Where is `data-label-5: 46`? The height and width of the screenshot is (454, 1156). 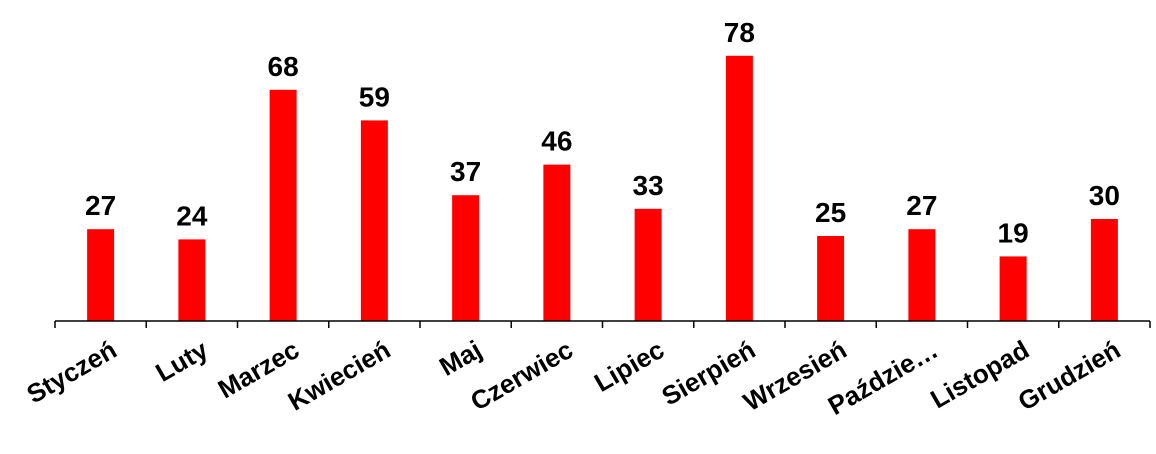 data-label-5: 46 is located at coordinates (556, 141).